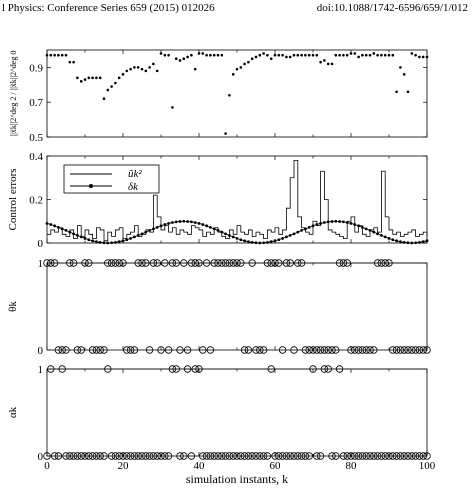 This screenshot has width=474, height=500. I want to click on y-tick-label: 1, so click(41, 264).